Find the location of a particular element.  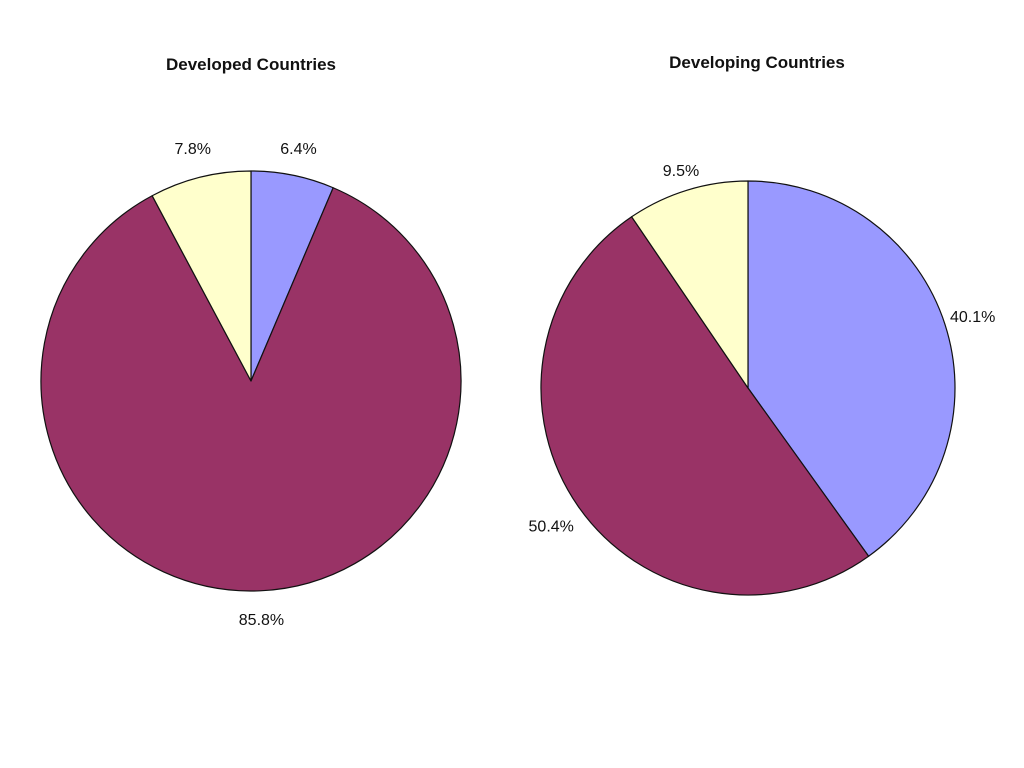

slice-label-developed-0: 6.4% is located at coordinates (298, 149).